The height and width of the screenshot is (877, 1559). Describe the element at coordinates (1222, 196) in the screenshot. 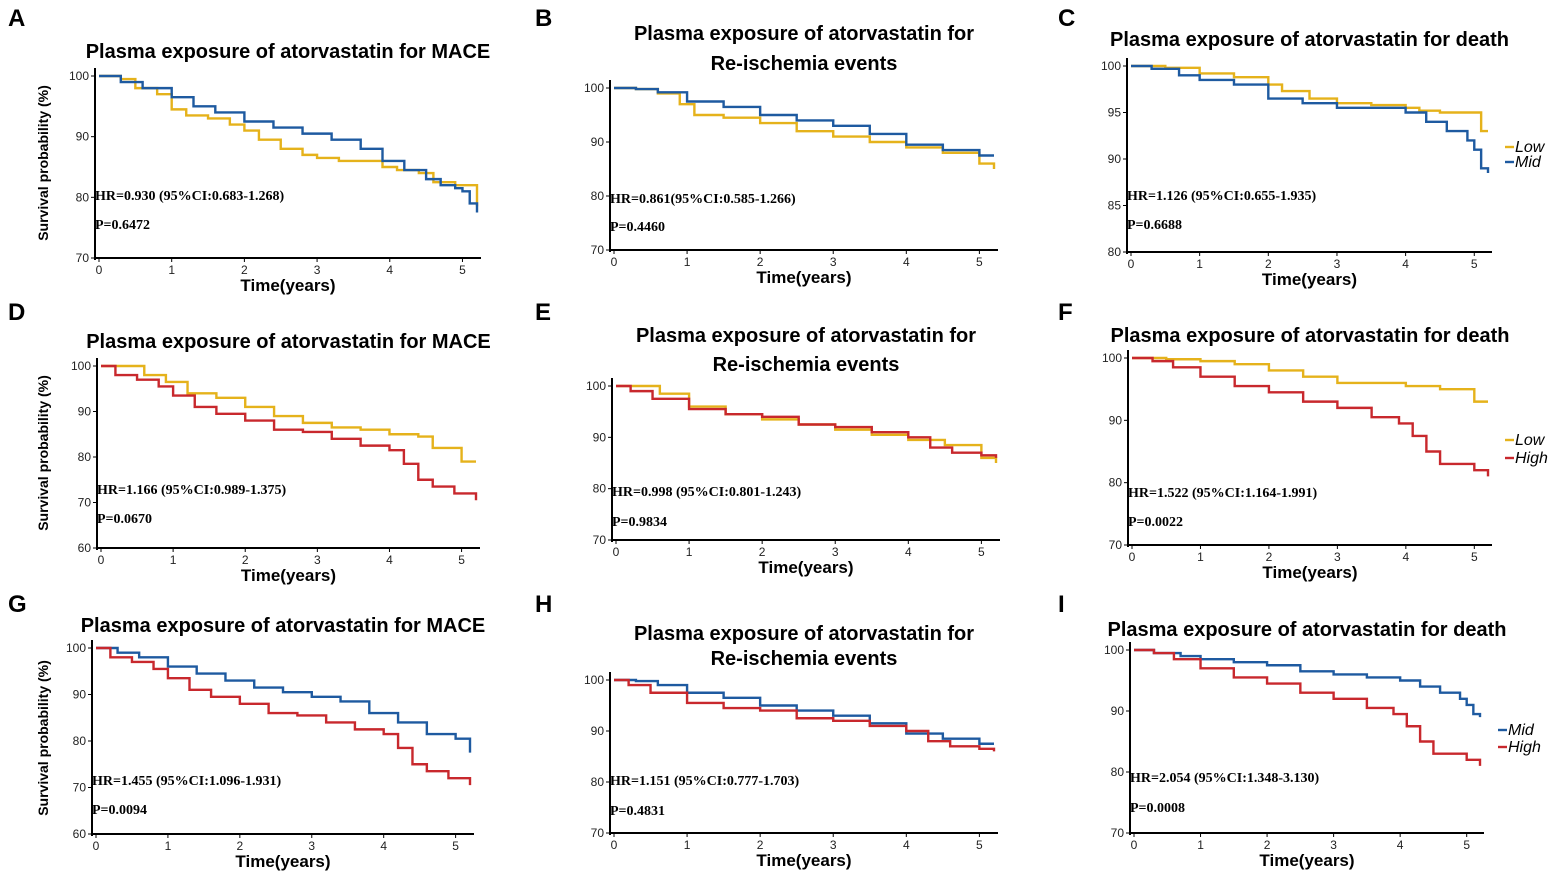

I see `hr-annotation: HR=1.126 (95%CI:0.655-1.935)` at that location.